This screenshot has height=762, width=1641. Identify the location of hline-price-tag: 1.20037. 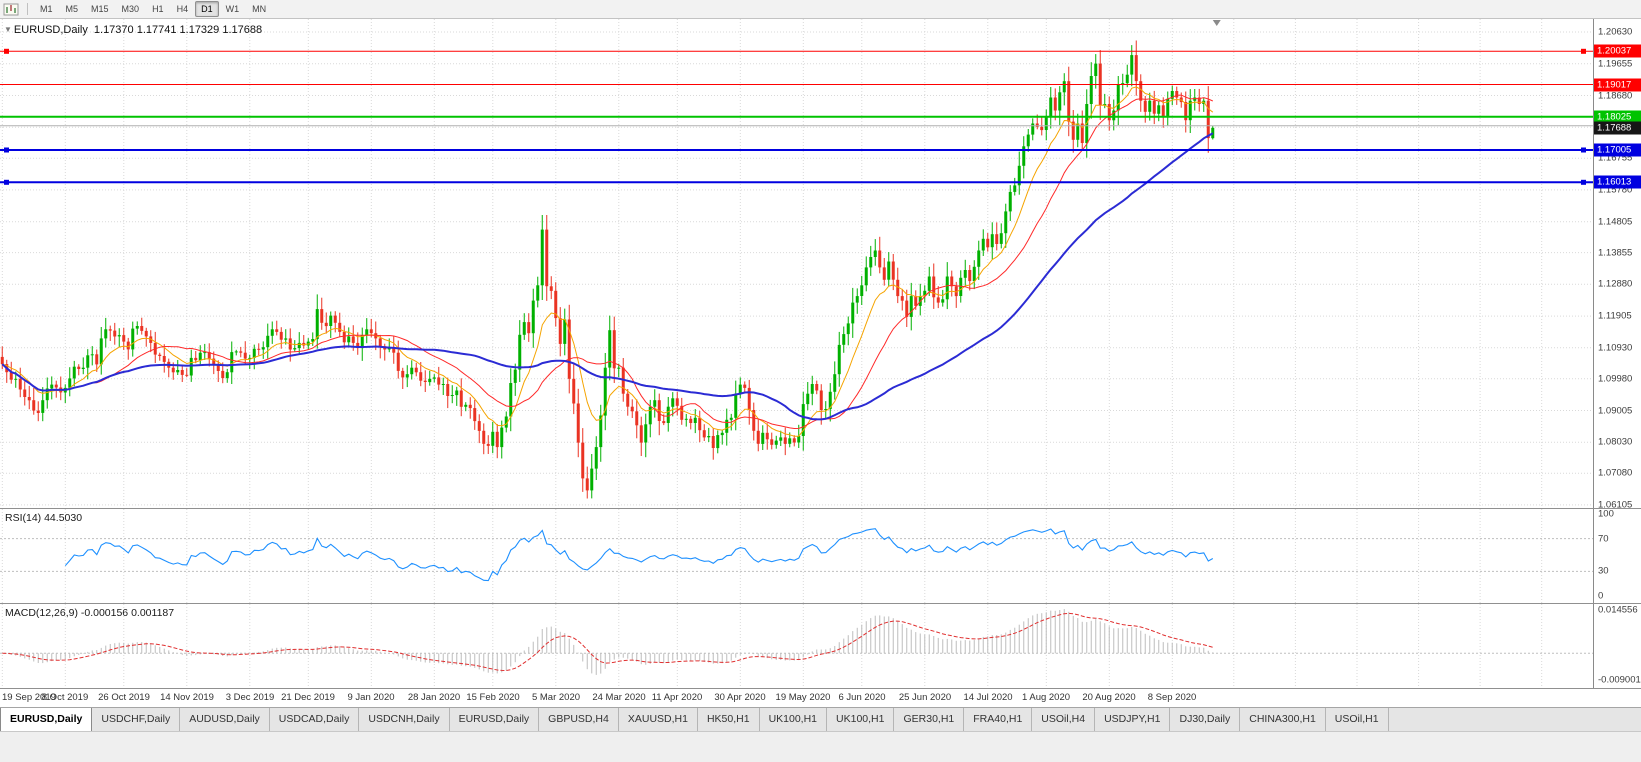
(1617, 51).